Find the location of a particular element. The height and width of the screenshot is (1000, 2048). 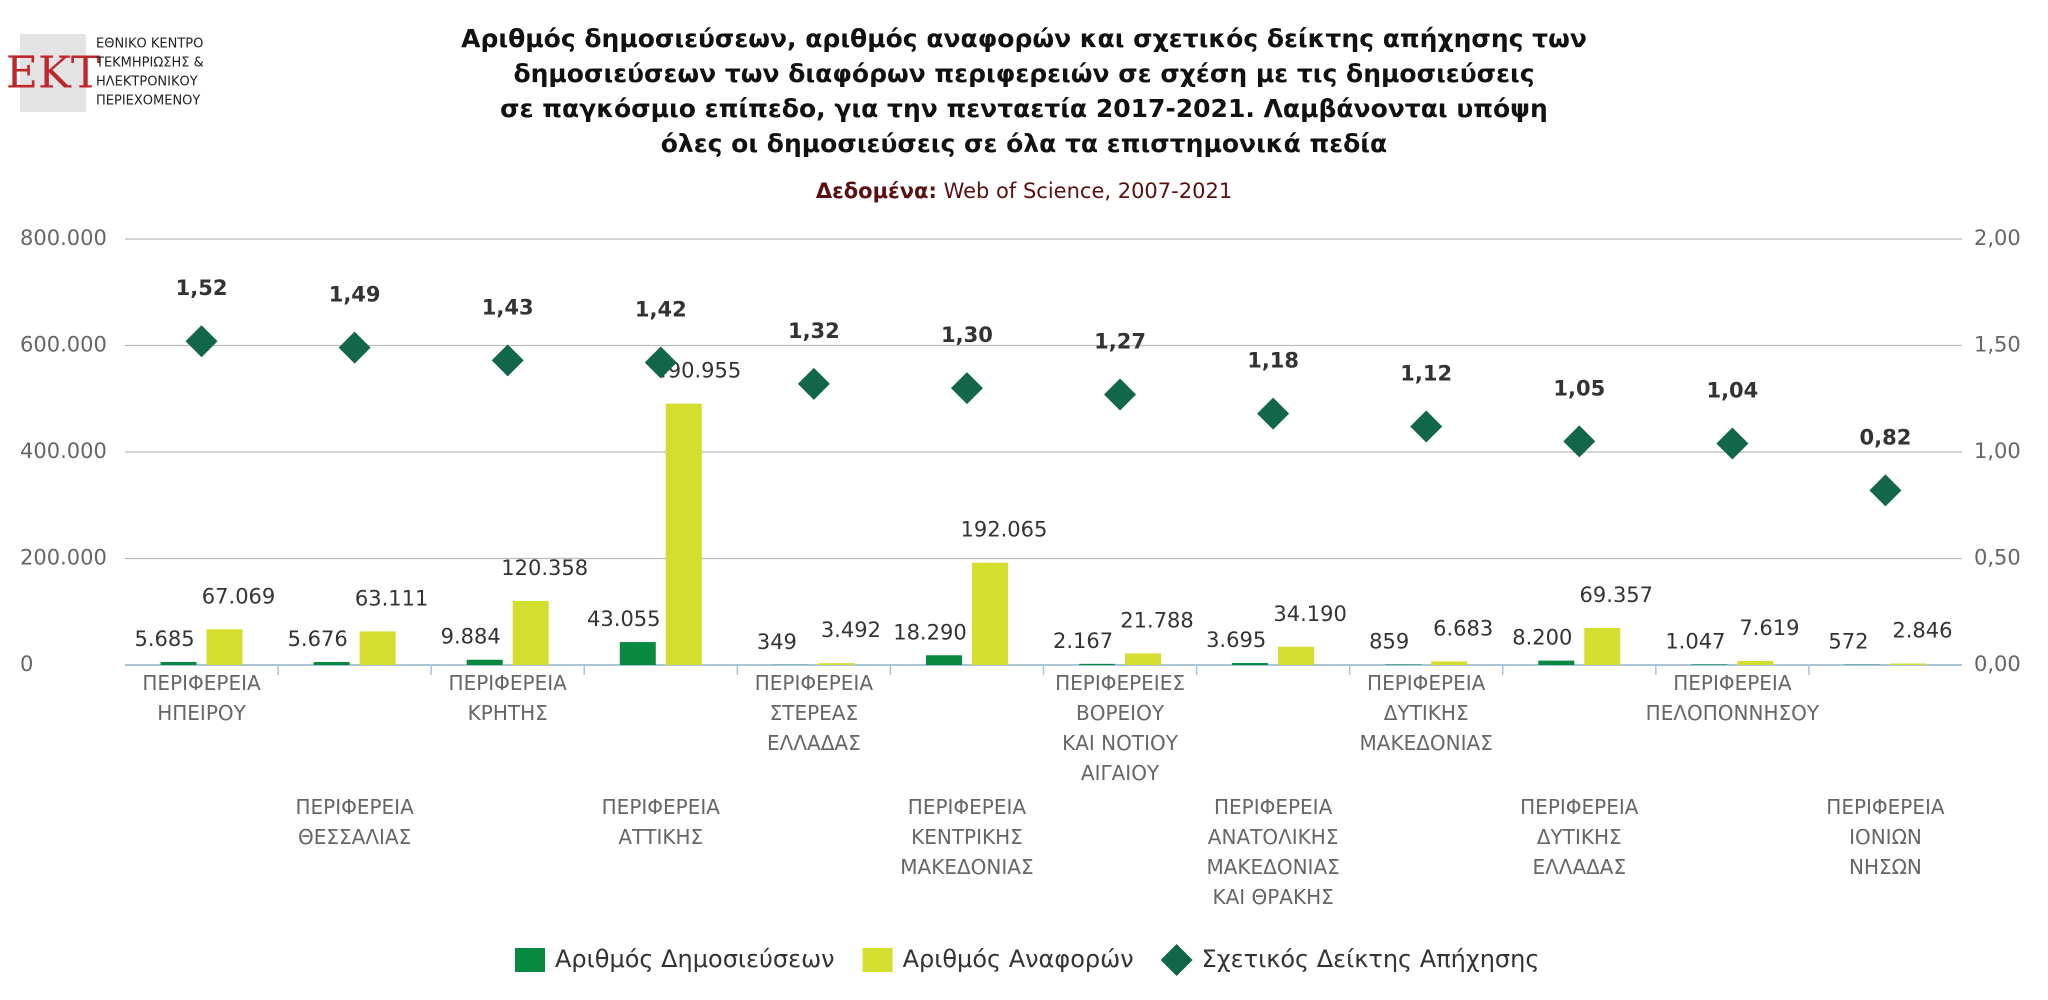

x-tick-label: ΠΕΡΙΦΕΡΕΙΑ ΔΥΤΙΚΗΣ ΜΑΚΕΔΟΝΙΑΣ is located at coordinates (1426, 713).